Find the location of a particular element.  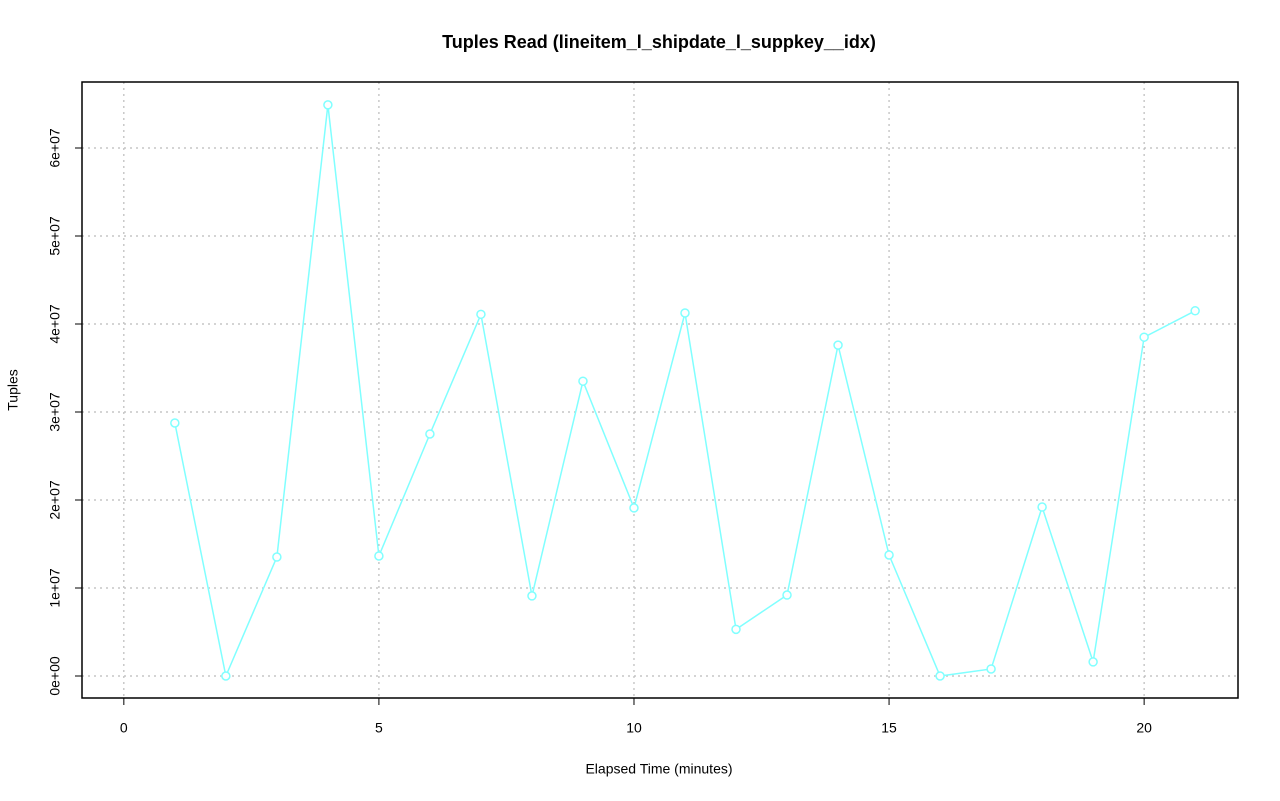

y-tick-label: 2e+07 is located at coordinates (55, 500).